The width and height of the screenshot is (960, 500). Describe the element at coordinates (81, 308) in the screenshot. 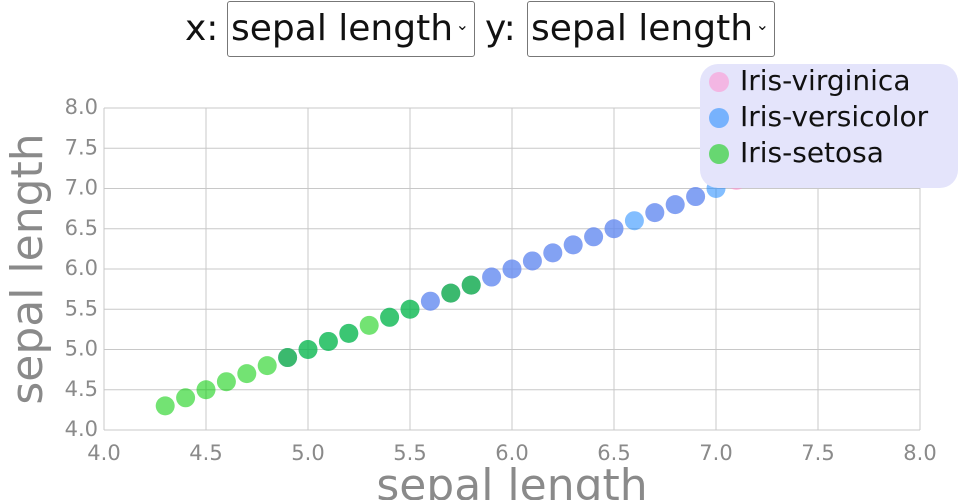

I see `y-tick-label: 5.5` at that location.